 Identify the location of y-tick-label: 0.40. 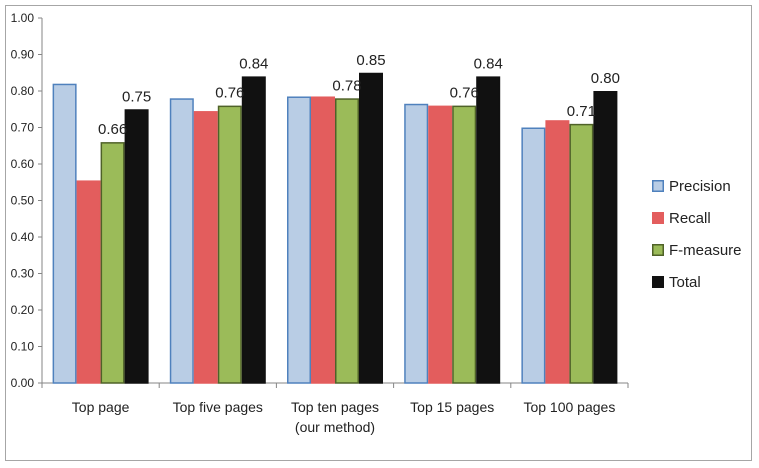
(23, 237).